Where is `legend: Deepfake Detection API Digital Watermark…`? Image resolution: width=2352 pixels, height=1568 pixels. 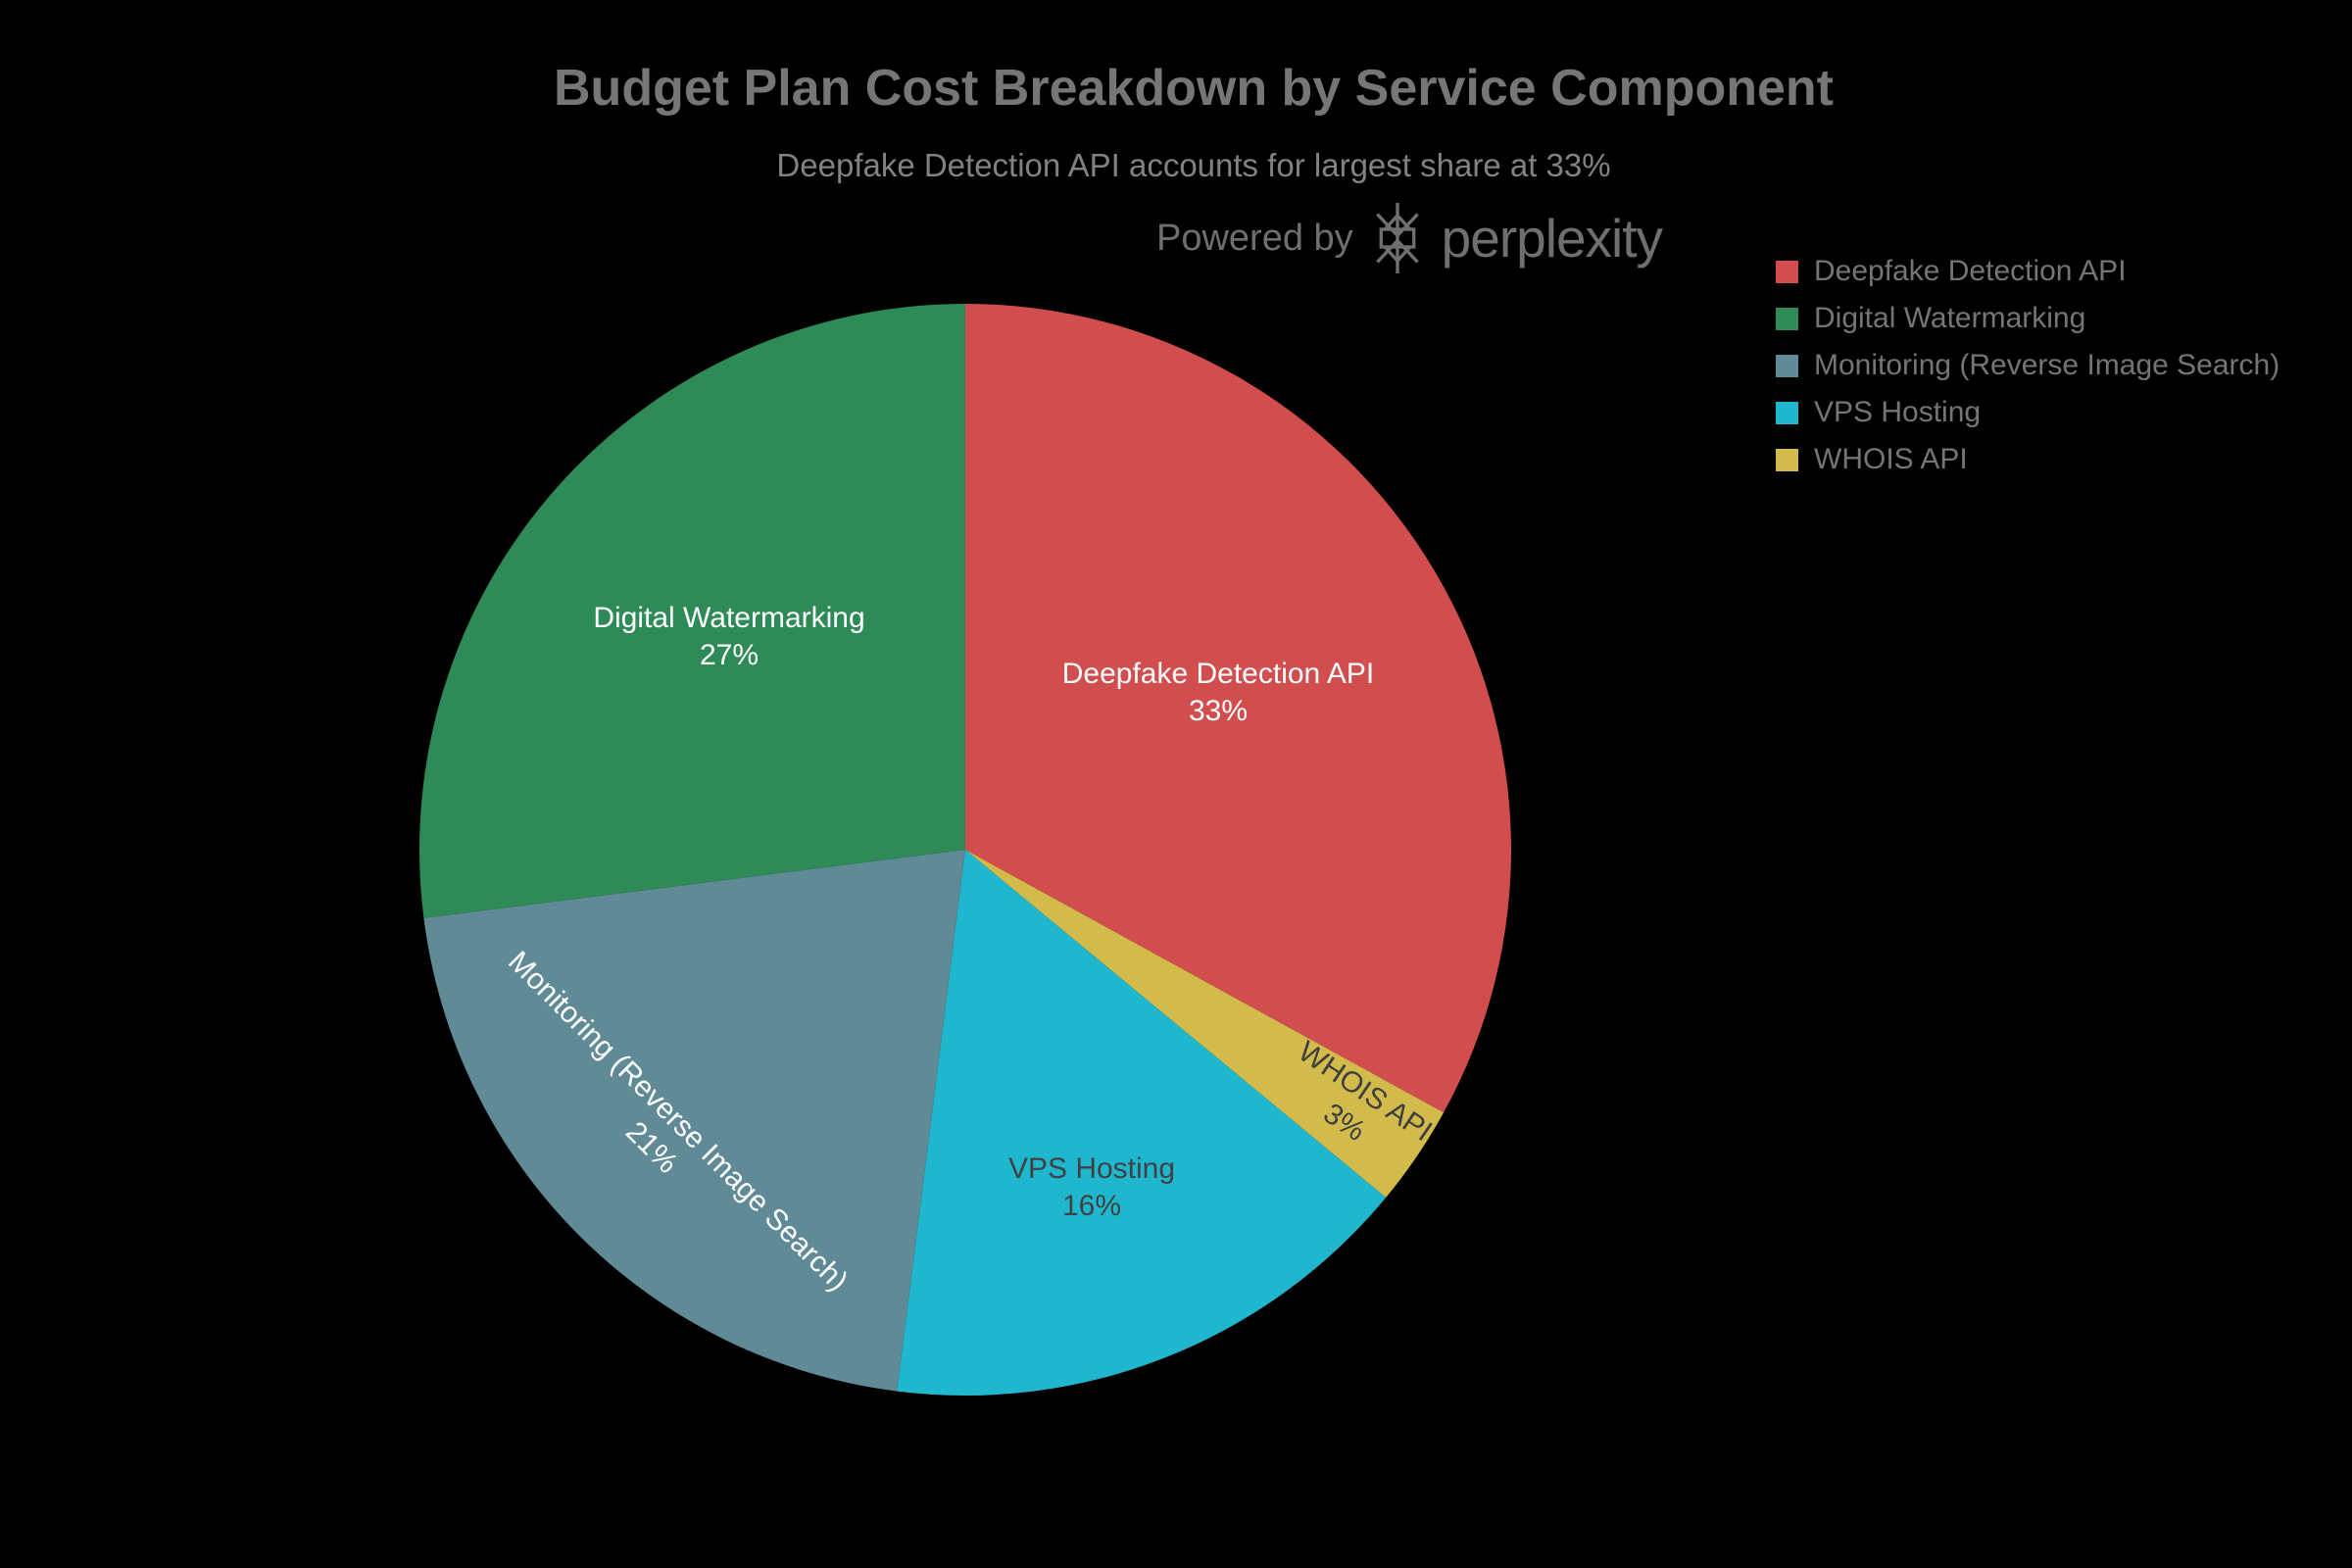 legend: Deepfake Detection API Digital Watermark… is located at coordinates (2027, 365).